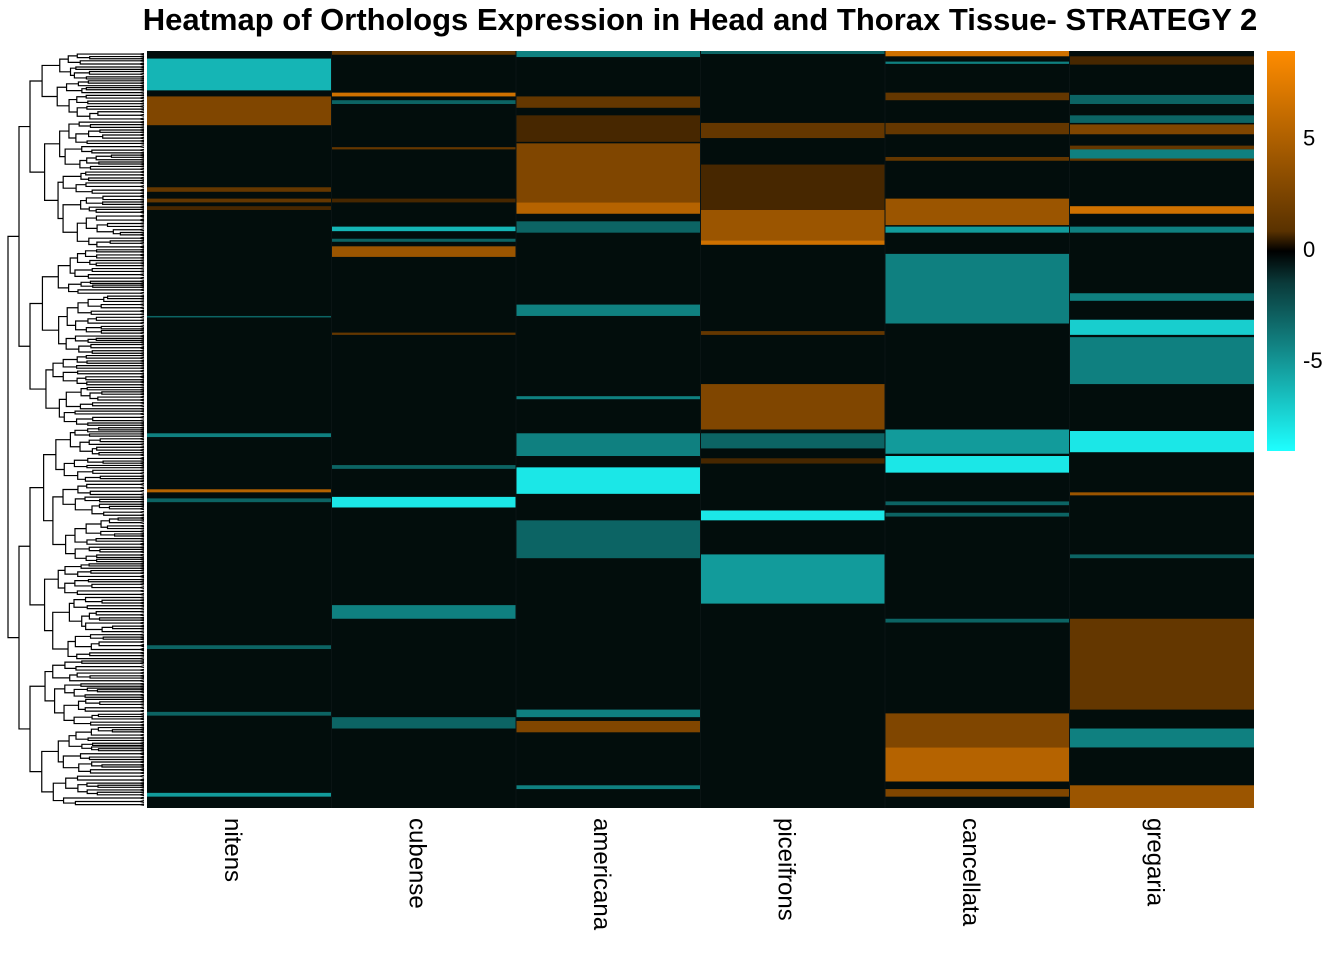 This screenshot has width=1344, height=960. What do you see at coordinates (232, 850) in the screenshot?
I see `column-label-nitens: nitens` at bounding box center [232, 850].